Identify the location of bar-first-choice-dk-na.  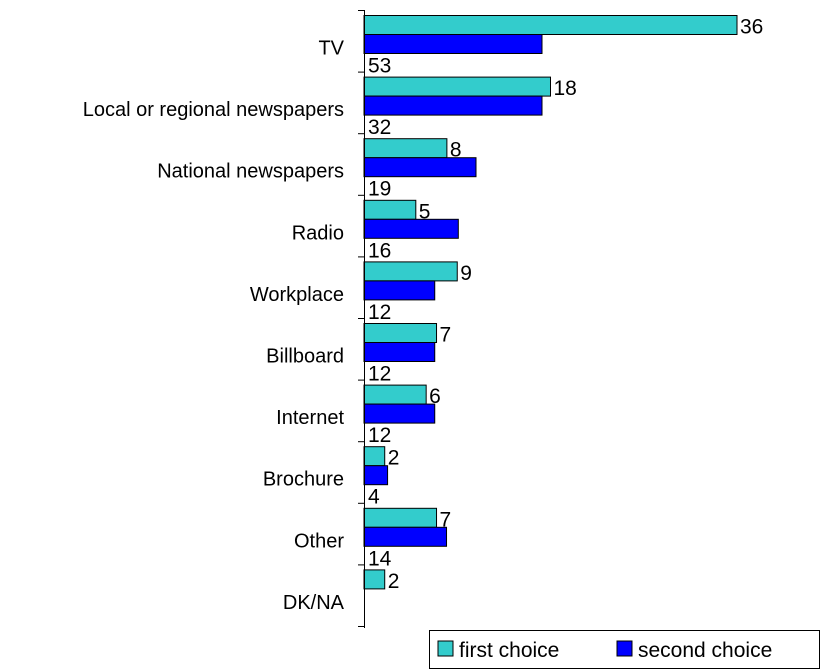
(374, 579).